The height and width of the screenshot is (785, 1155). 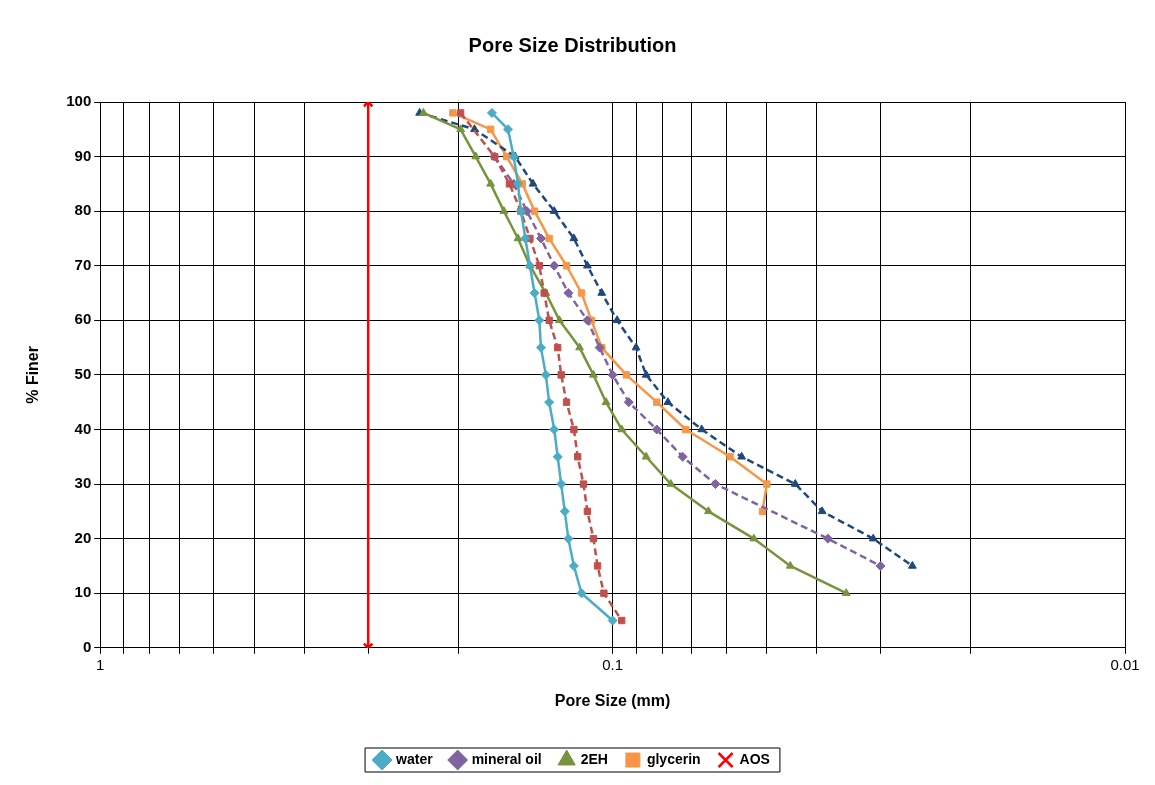 What do you see at coordinates (83, 155) in the screenshot?
I see `y-tick-label: 90` at bounding box center [83, 155].